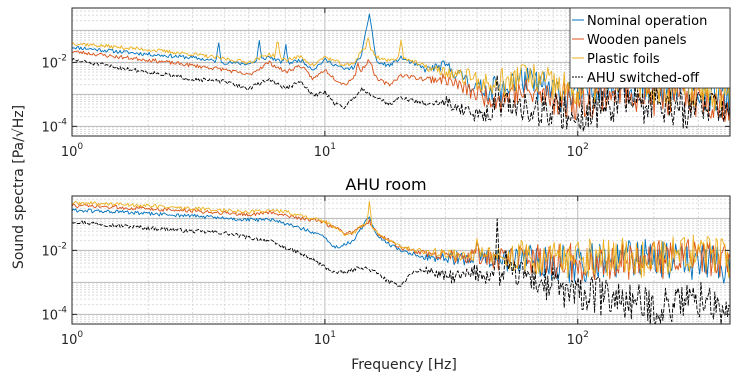  What do you see at coordinates (19, 187) in the screenshot?
I see `y-axis-label: Sound spectra [Pa/√Hz]` at bounding box center [19, 187].